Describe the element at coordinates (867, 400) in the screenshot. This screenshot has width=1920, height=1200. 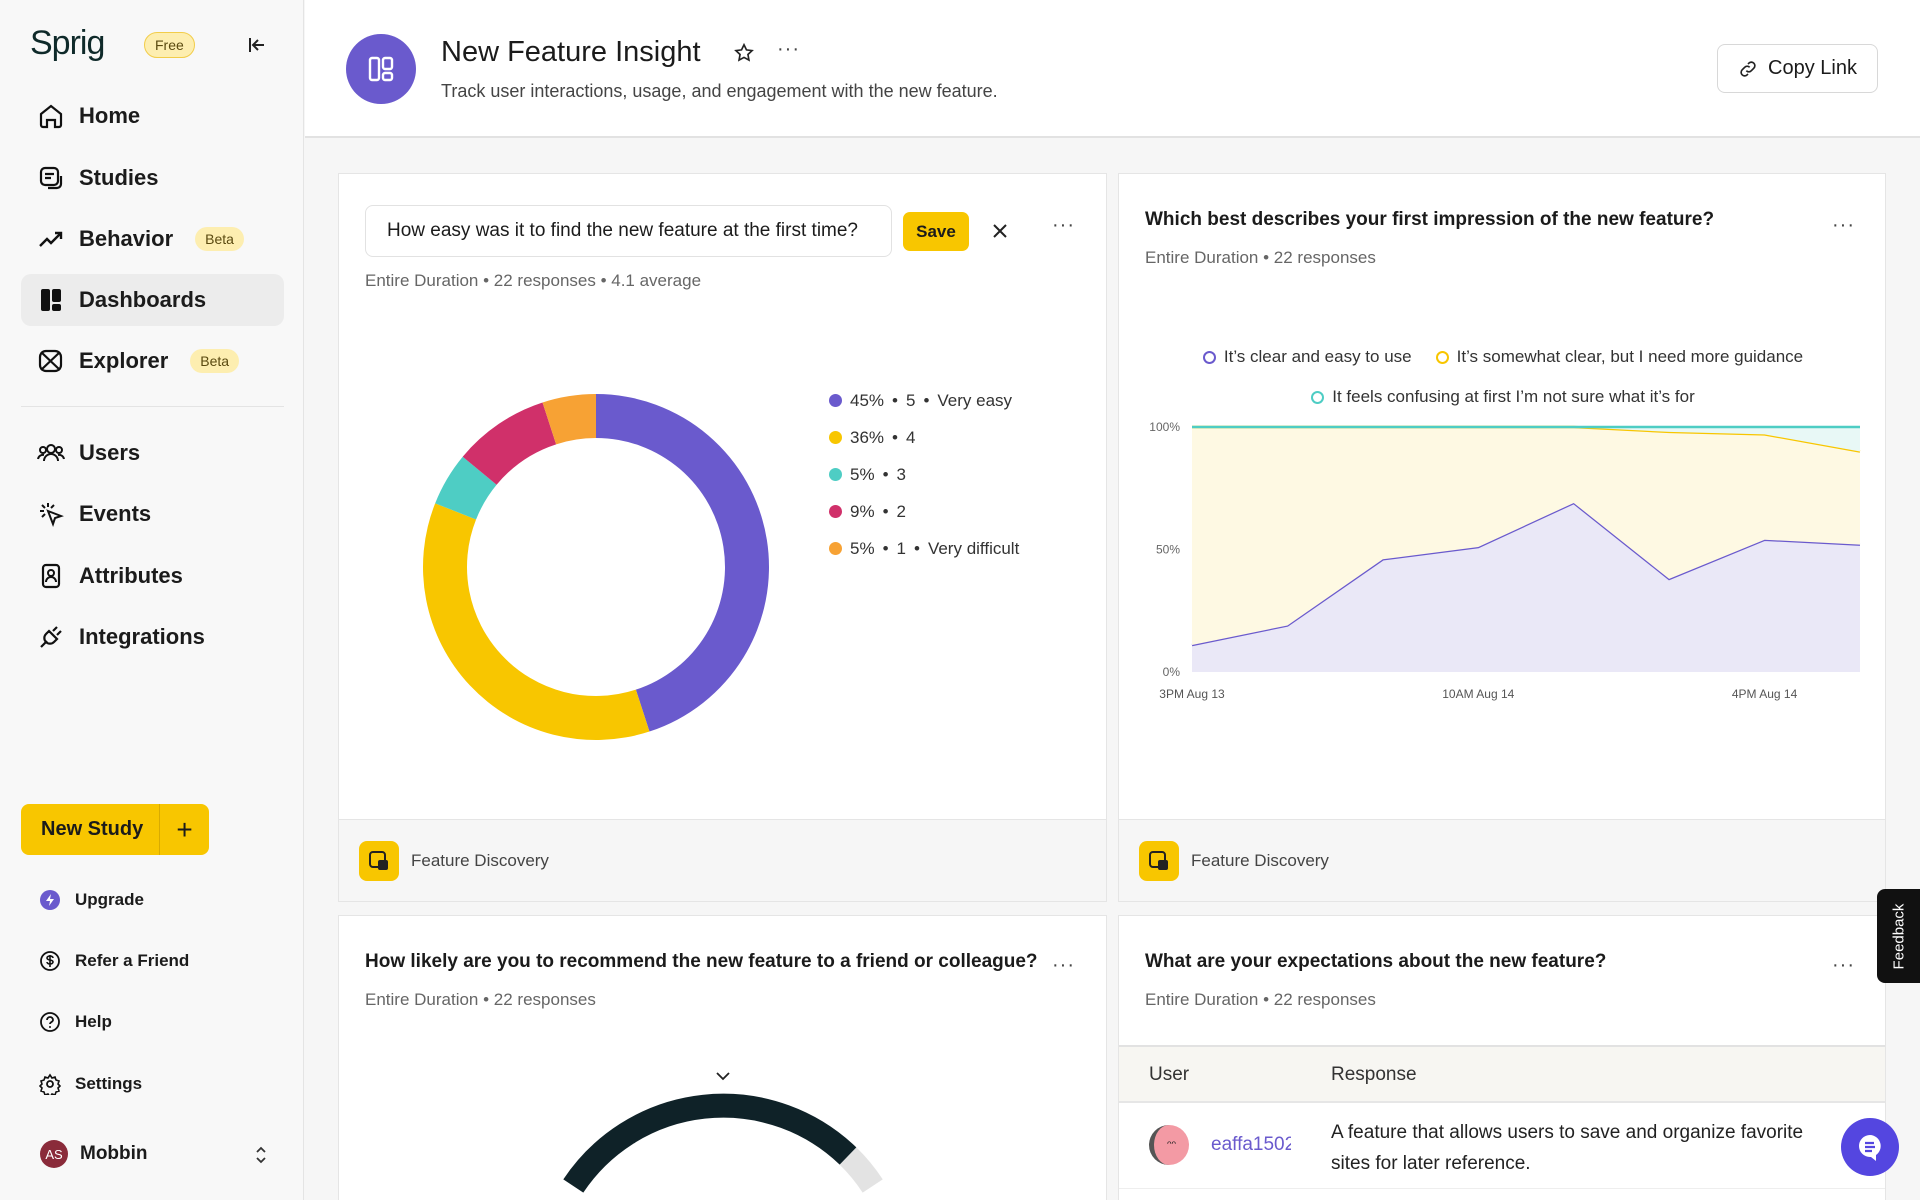
I see `legend-percent: 45%` at that location.